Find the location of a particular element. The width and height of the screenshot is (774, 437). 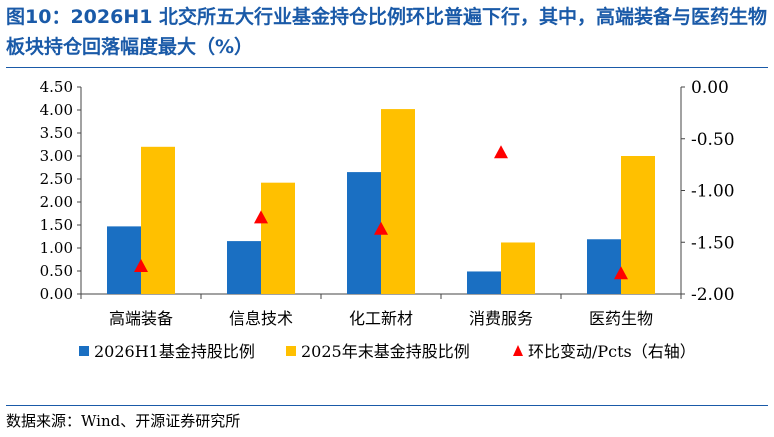

title-rule is located at coordinates (387, 67).